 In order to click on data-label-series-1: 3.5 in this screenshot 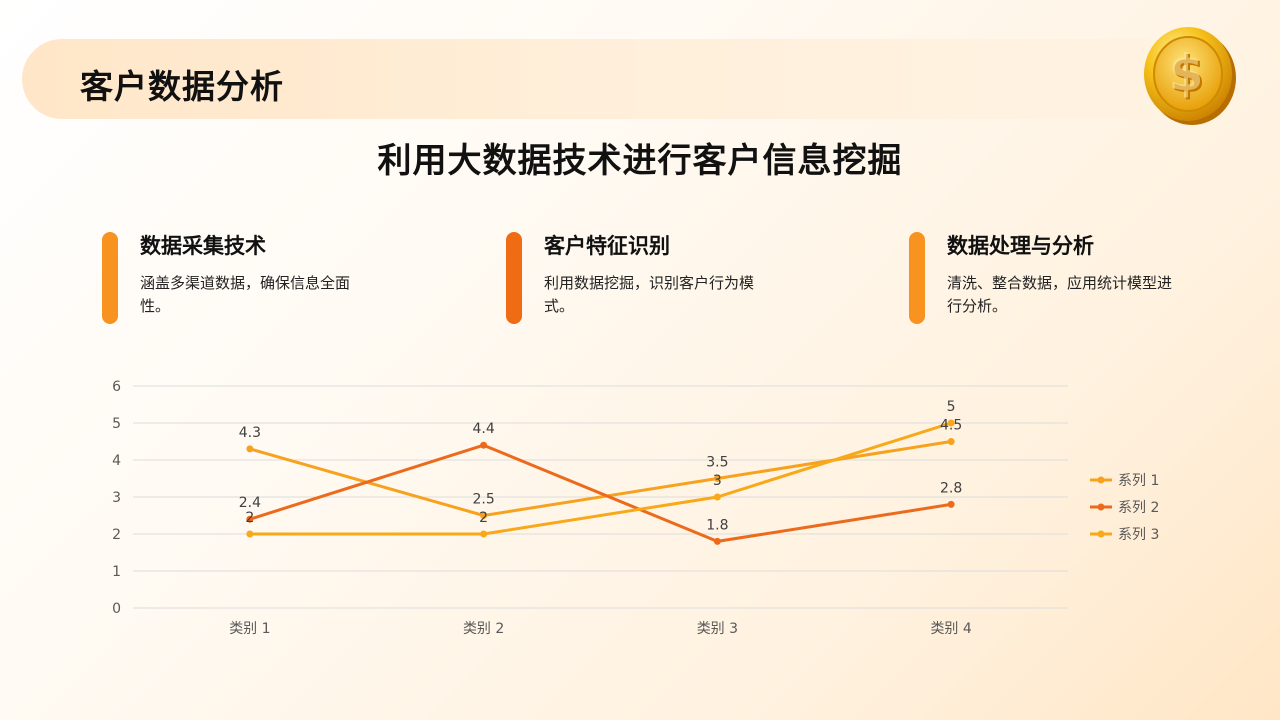, I will do `click(717, 463)`.